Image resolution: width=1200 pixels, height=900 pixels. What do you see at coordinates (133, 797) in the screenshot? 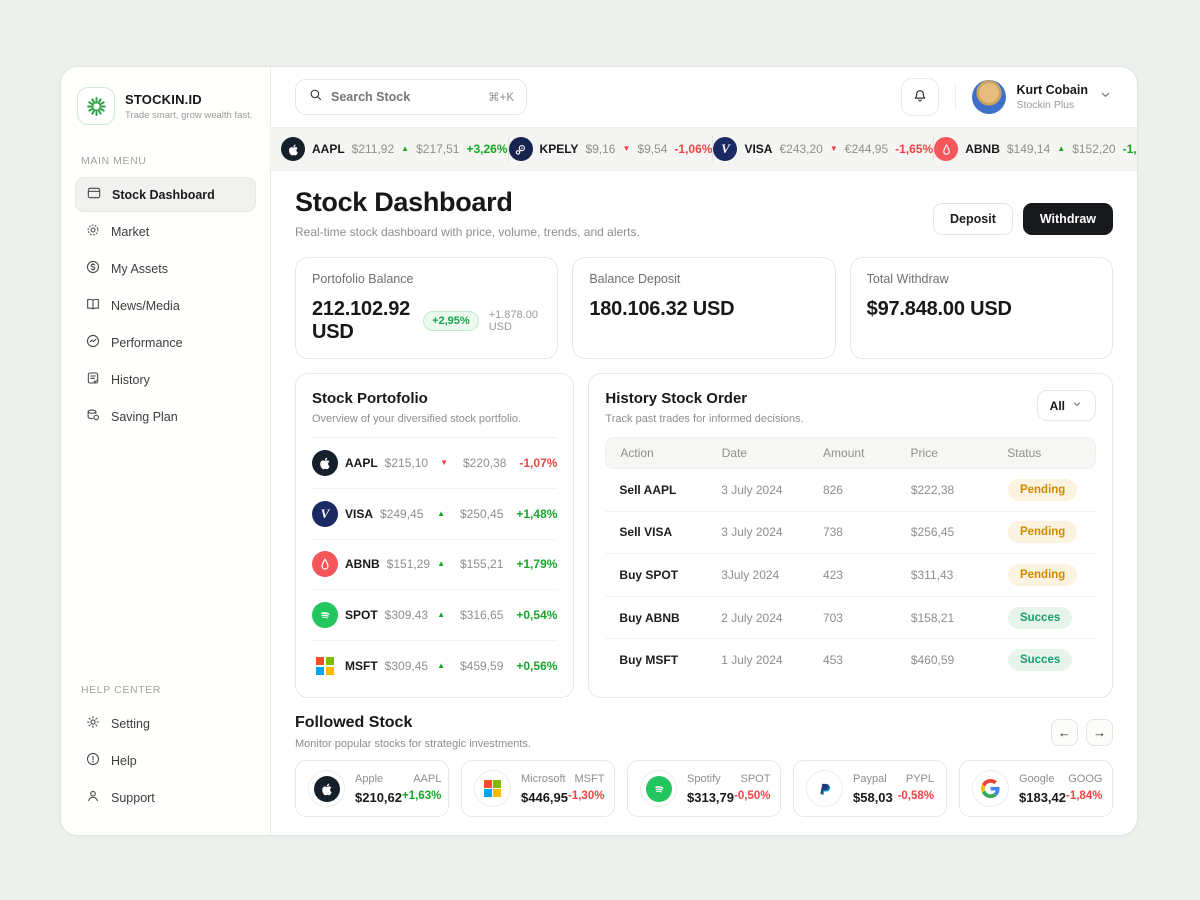
I see `sidebar-item-label: Support` at bounding box center [133, 797].